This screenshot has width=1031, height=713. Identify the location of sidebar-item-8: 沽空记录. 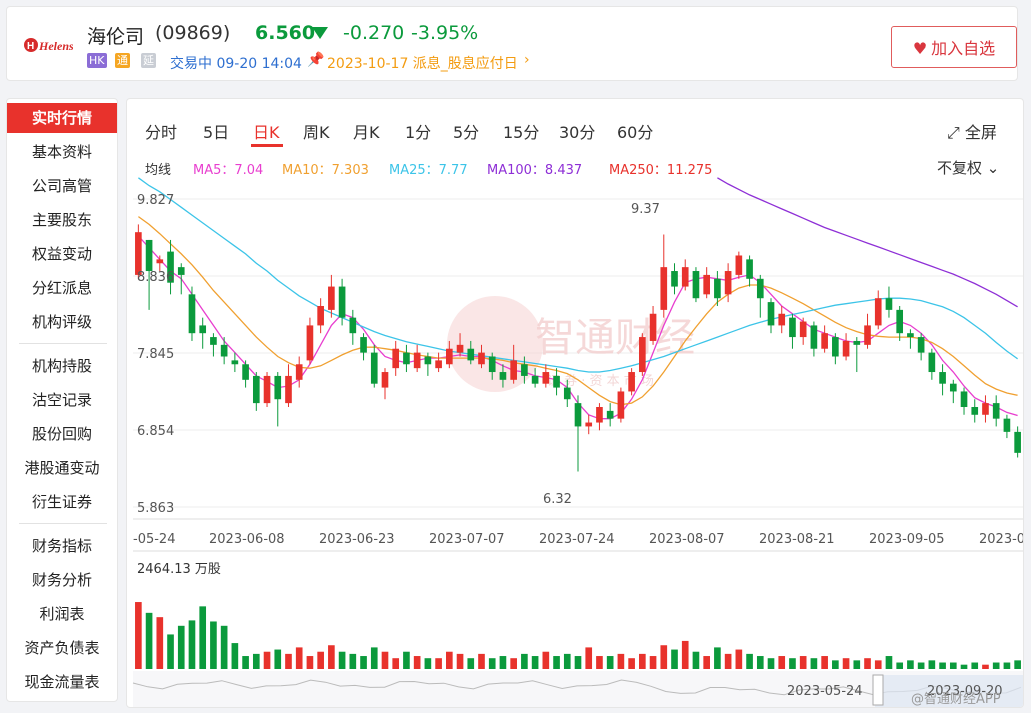
(61, 400).